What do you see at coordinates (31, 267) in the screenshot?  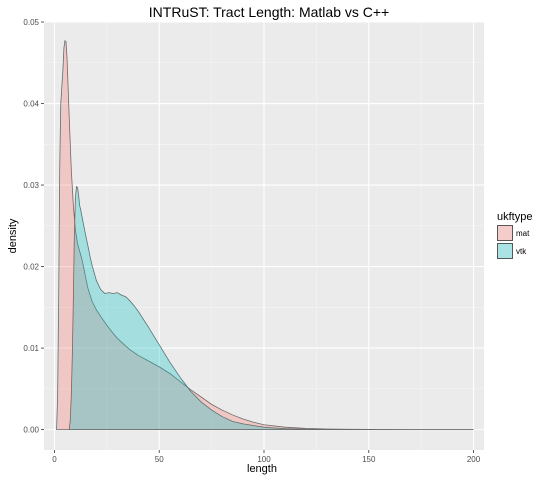 I see `y-tick-label: 0.02` at bounding box center [31, 267].